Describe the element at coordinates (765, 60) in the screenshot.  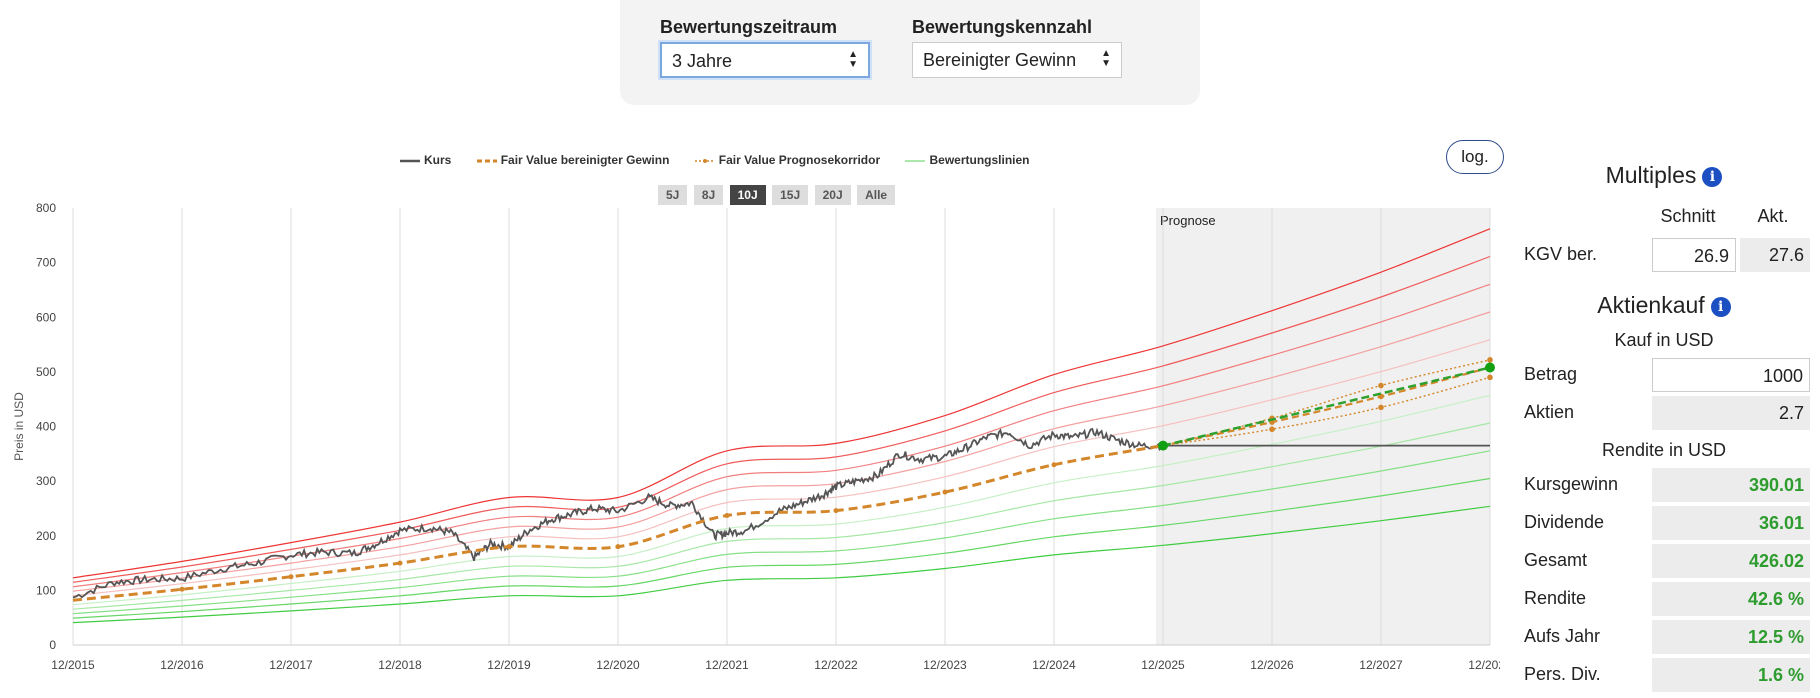
I see `period-select: 3 Jahre ▲ ▼` at that location.